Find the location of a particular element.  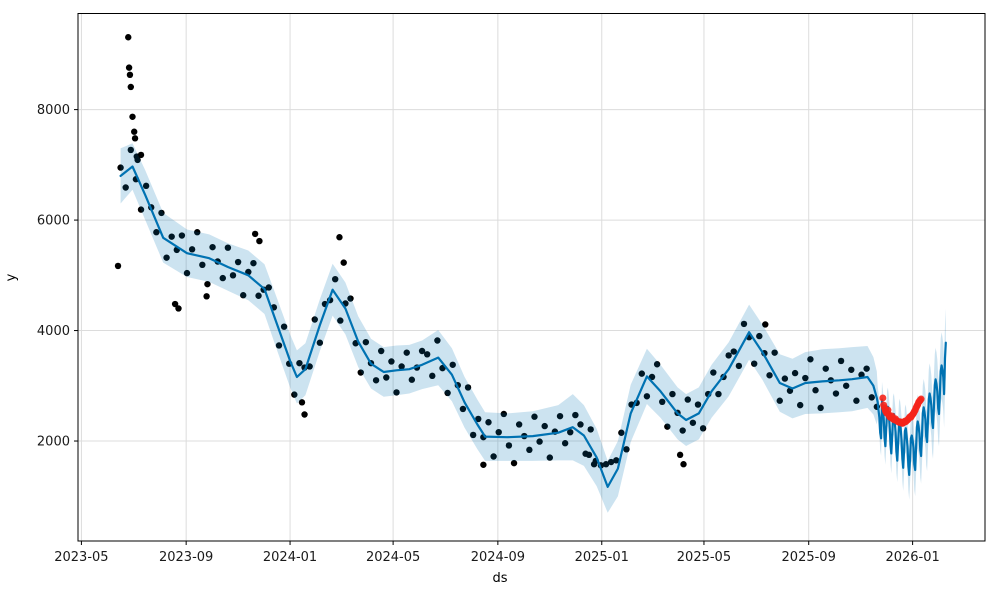

y-tick-label: 2000 is located at coordinates (53, 442).